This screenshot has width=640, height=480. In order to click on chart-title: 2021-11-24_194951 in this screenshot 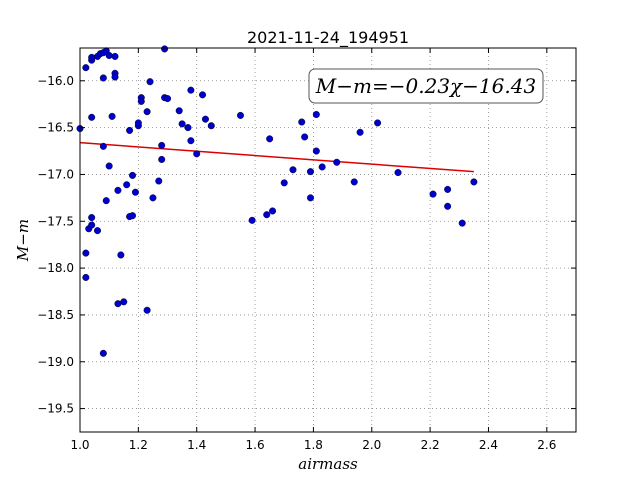, I will do `click(328, 38)`.